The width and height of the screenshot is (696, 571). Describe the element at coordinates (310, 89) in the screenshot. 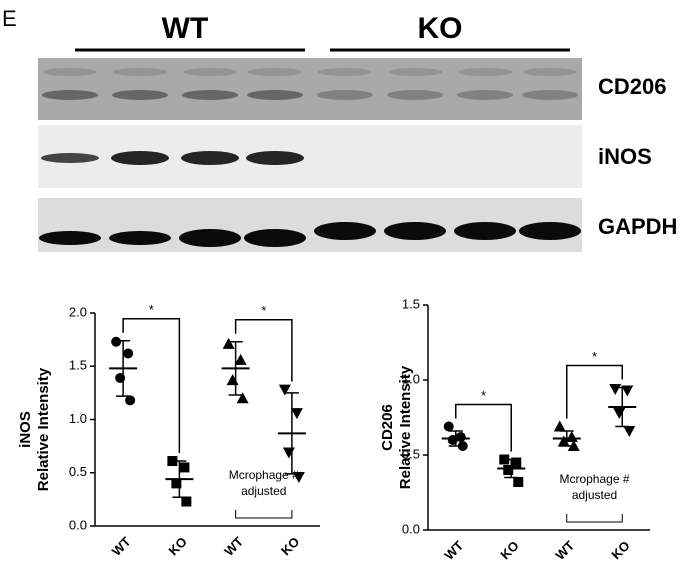

I see `blot-cd206` at that location.